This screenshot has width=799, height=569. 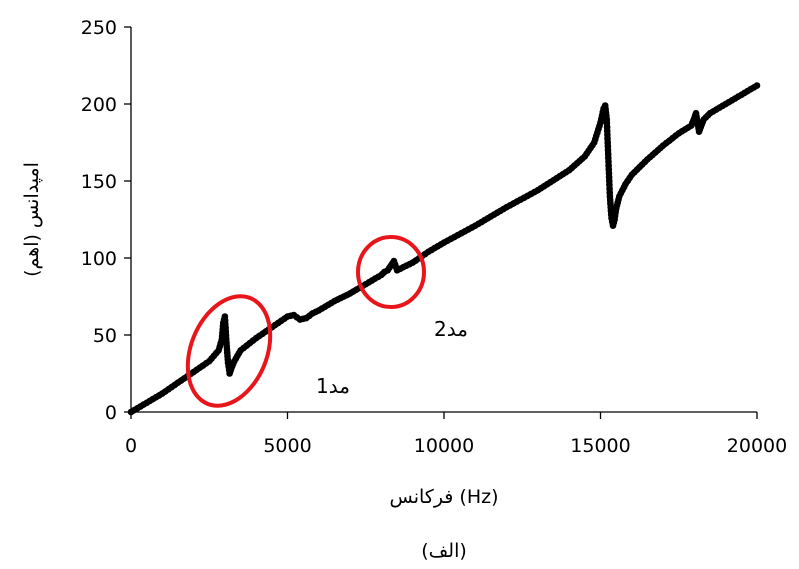 I want to click on mode-2-label: مد2, so click(x=451, y=329).